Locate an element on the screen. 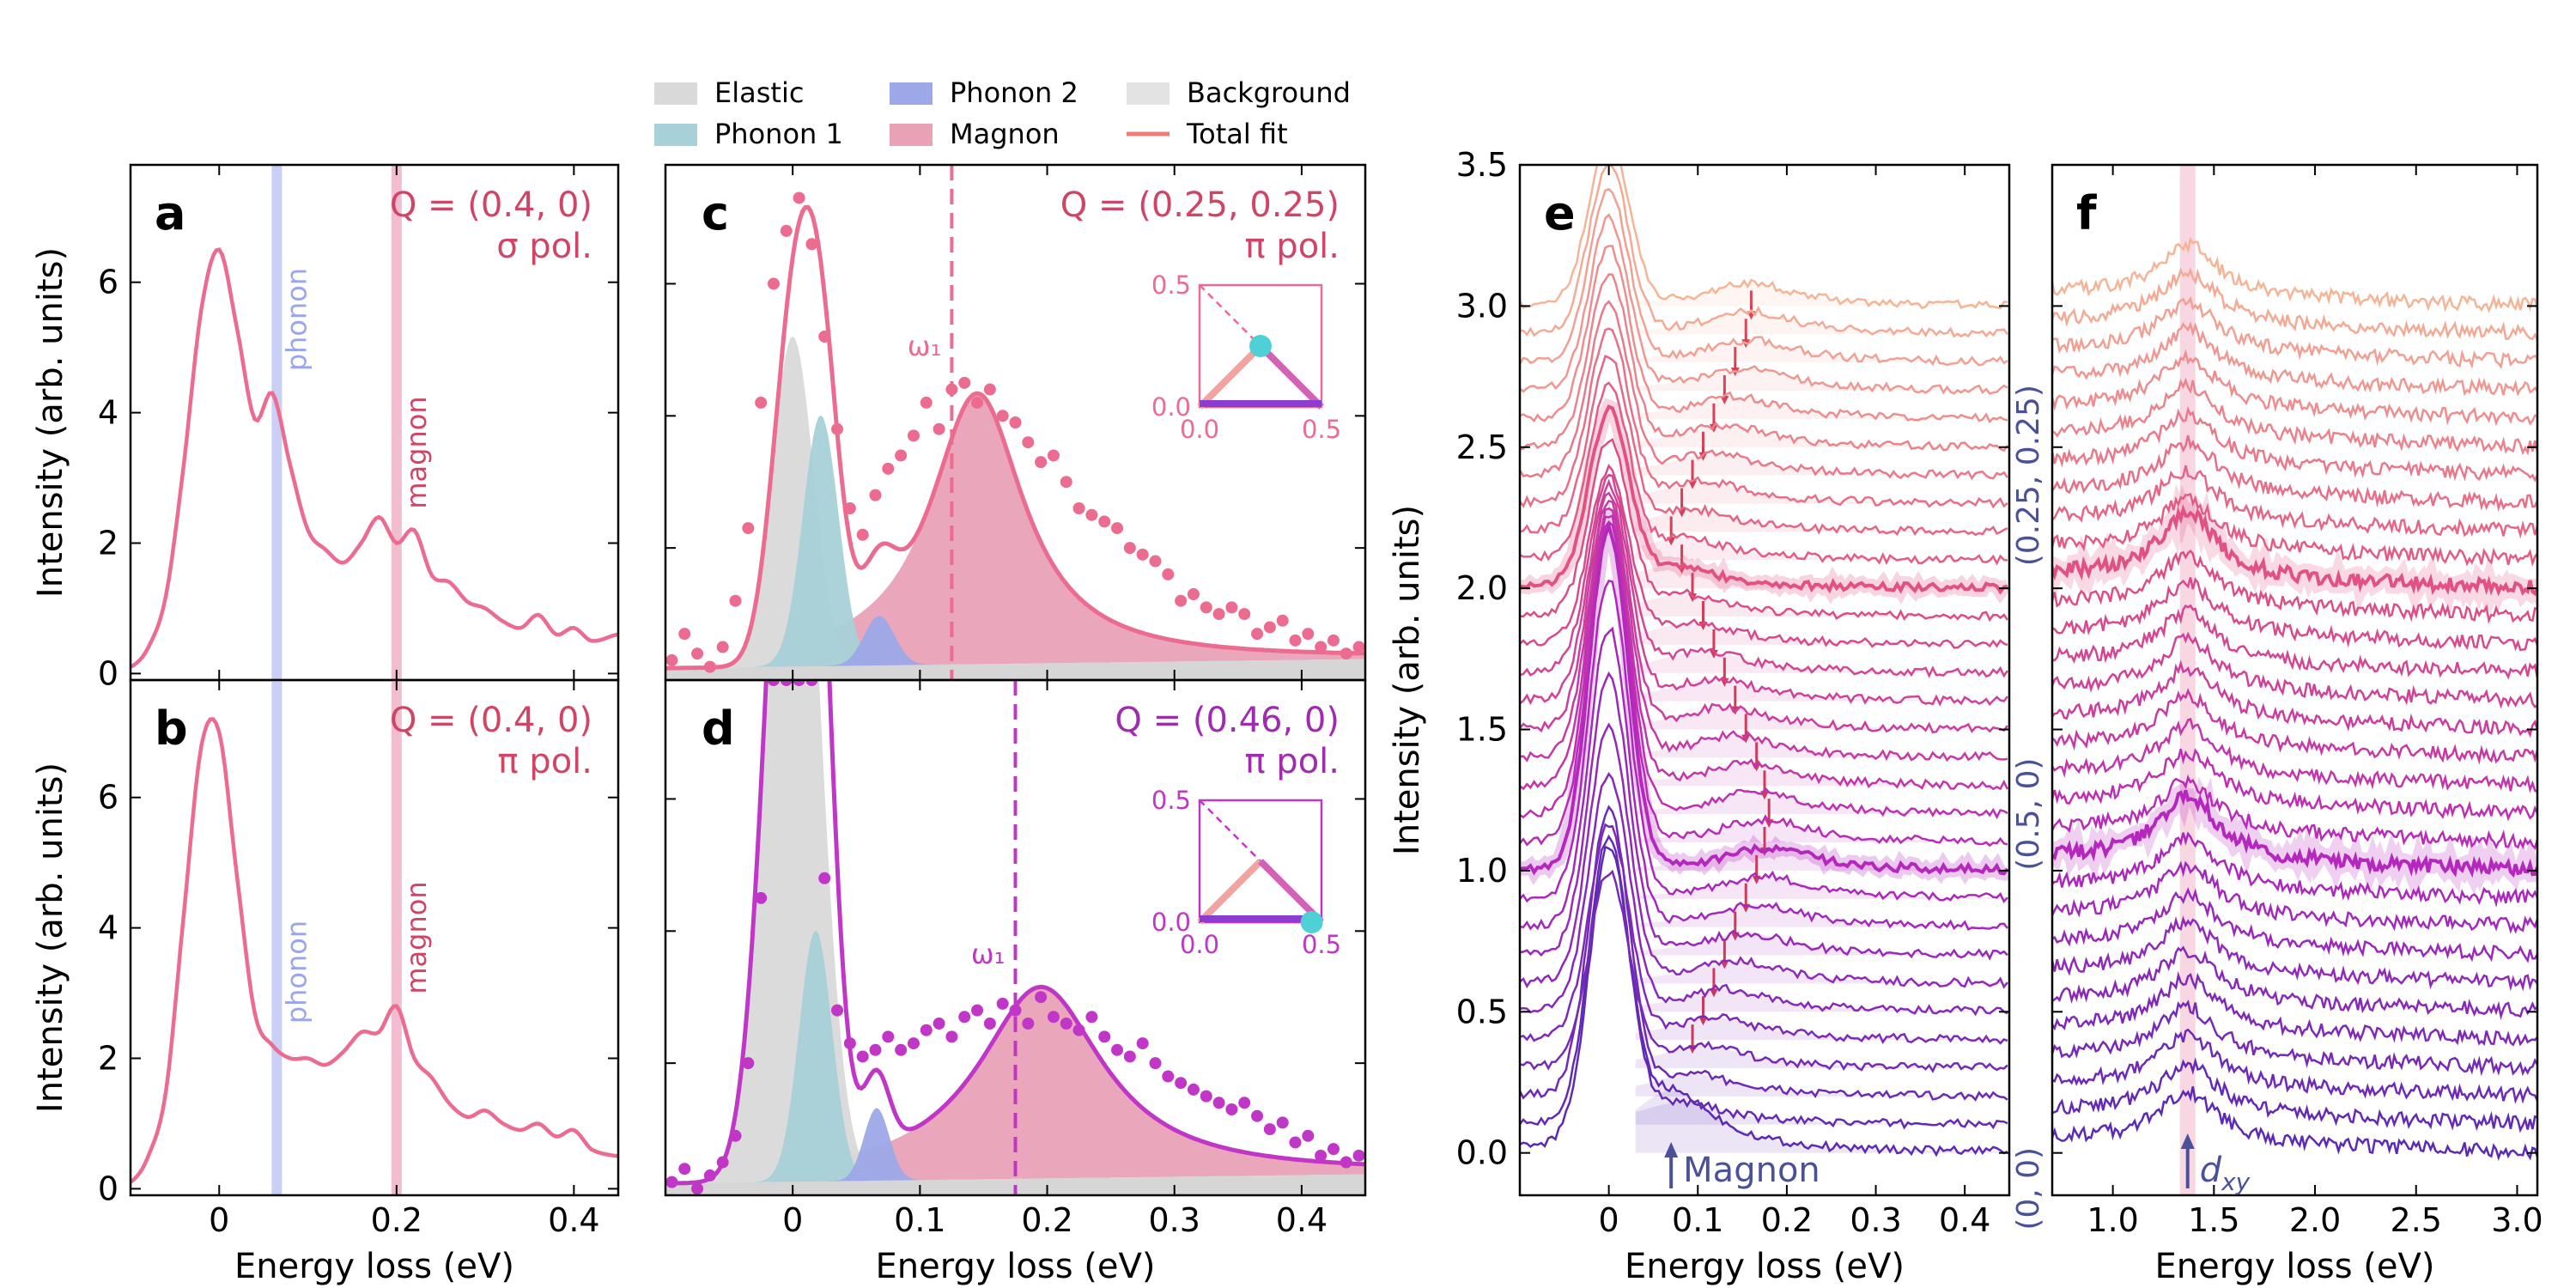 This screenshot has width=2576, height=1288. panel-label: c is located at coordinates (715, 213).